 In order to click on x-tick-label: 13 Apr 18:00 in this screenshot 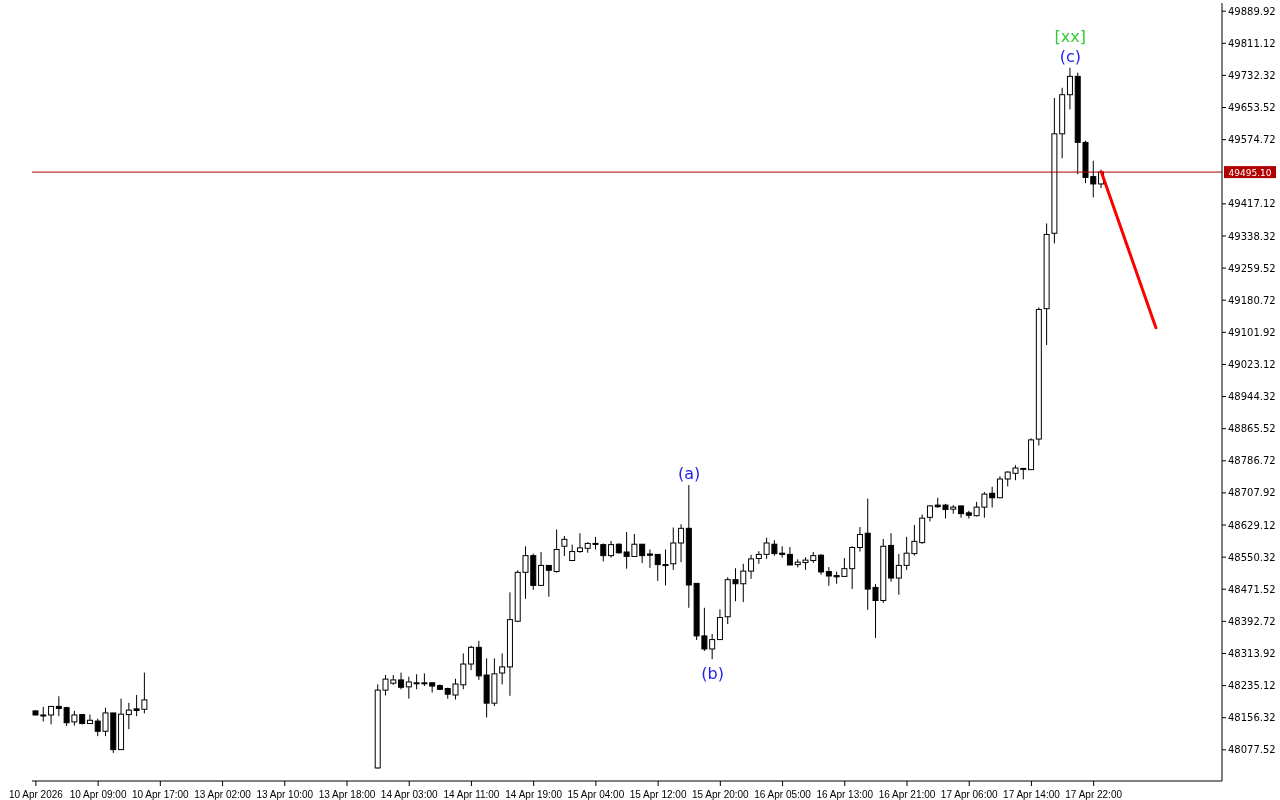, I will do `click(347, 794)`.